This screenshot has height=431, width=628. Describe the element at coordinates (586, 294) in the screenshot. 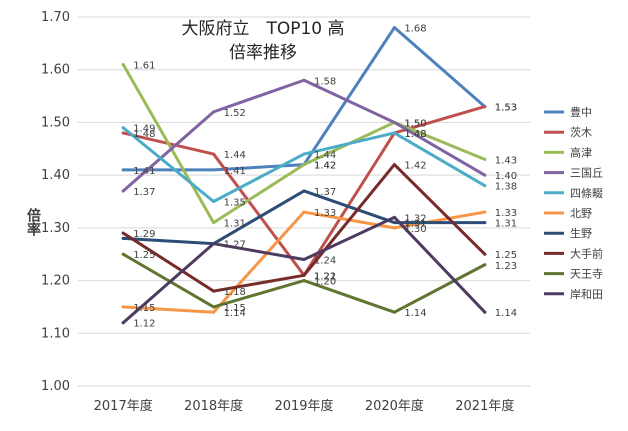

I see `legend-label: 岸和田` at that location.